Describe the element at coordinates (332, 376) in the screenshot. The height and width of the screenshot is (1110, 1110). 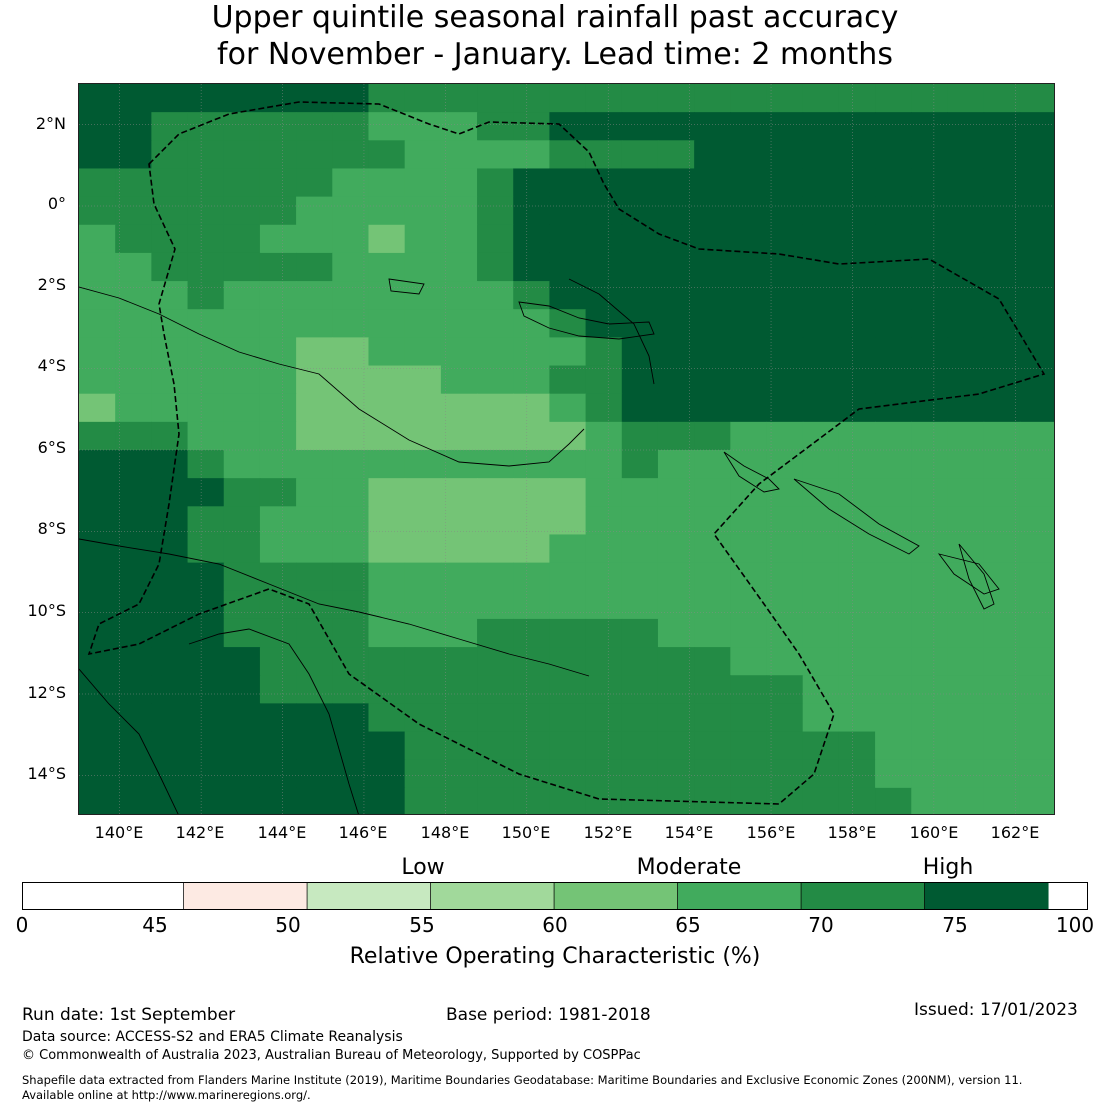
I see `png-north-coast` at that location.